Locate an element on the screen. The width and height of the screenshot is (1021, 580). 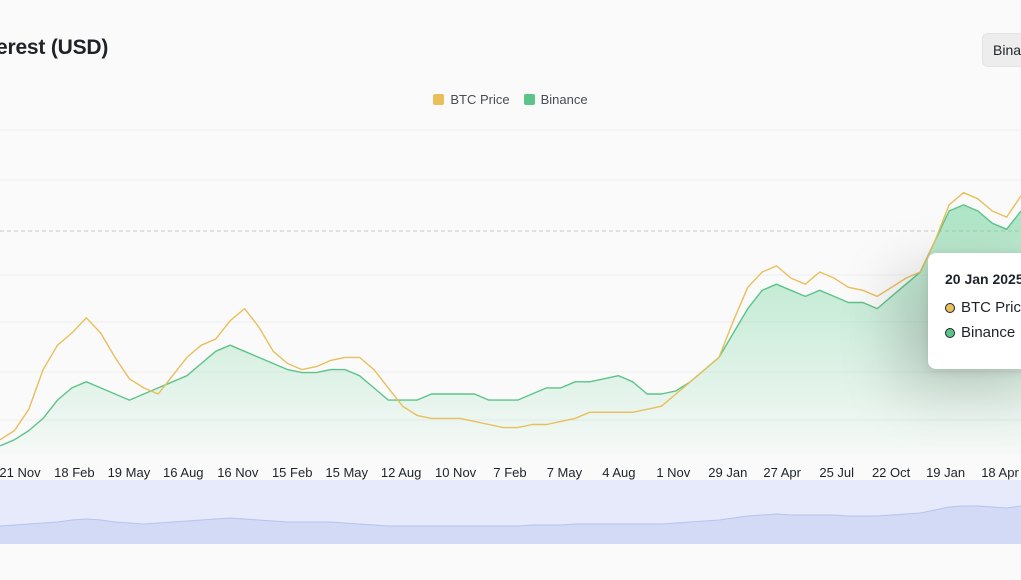
legend-swatch-binance is located at coordinates (529, 99).